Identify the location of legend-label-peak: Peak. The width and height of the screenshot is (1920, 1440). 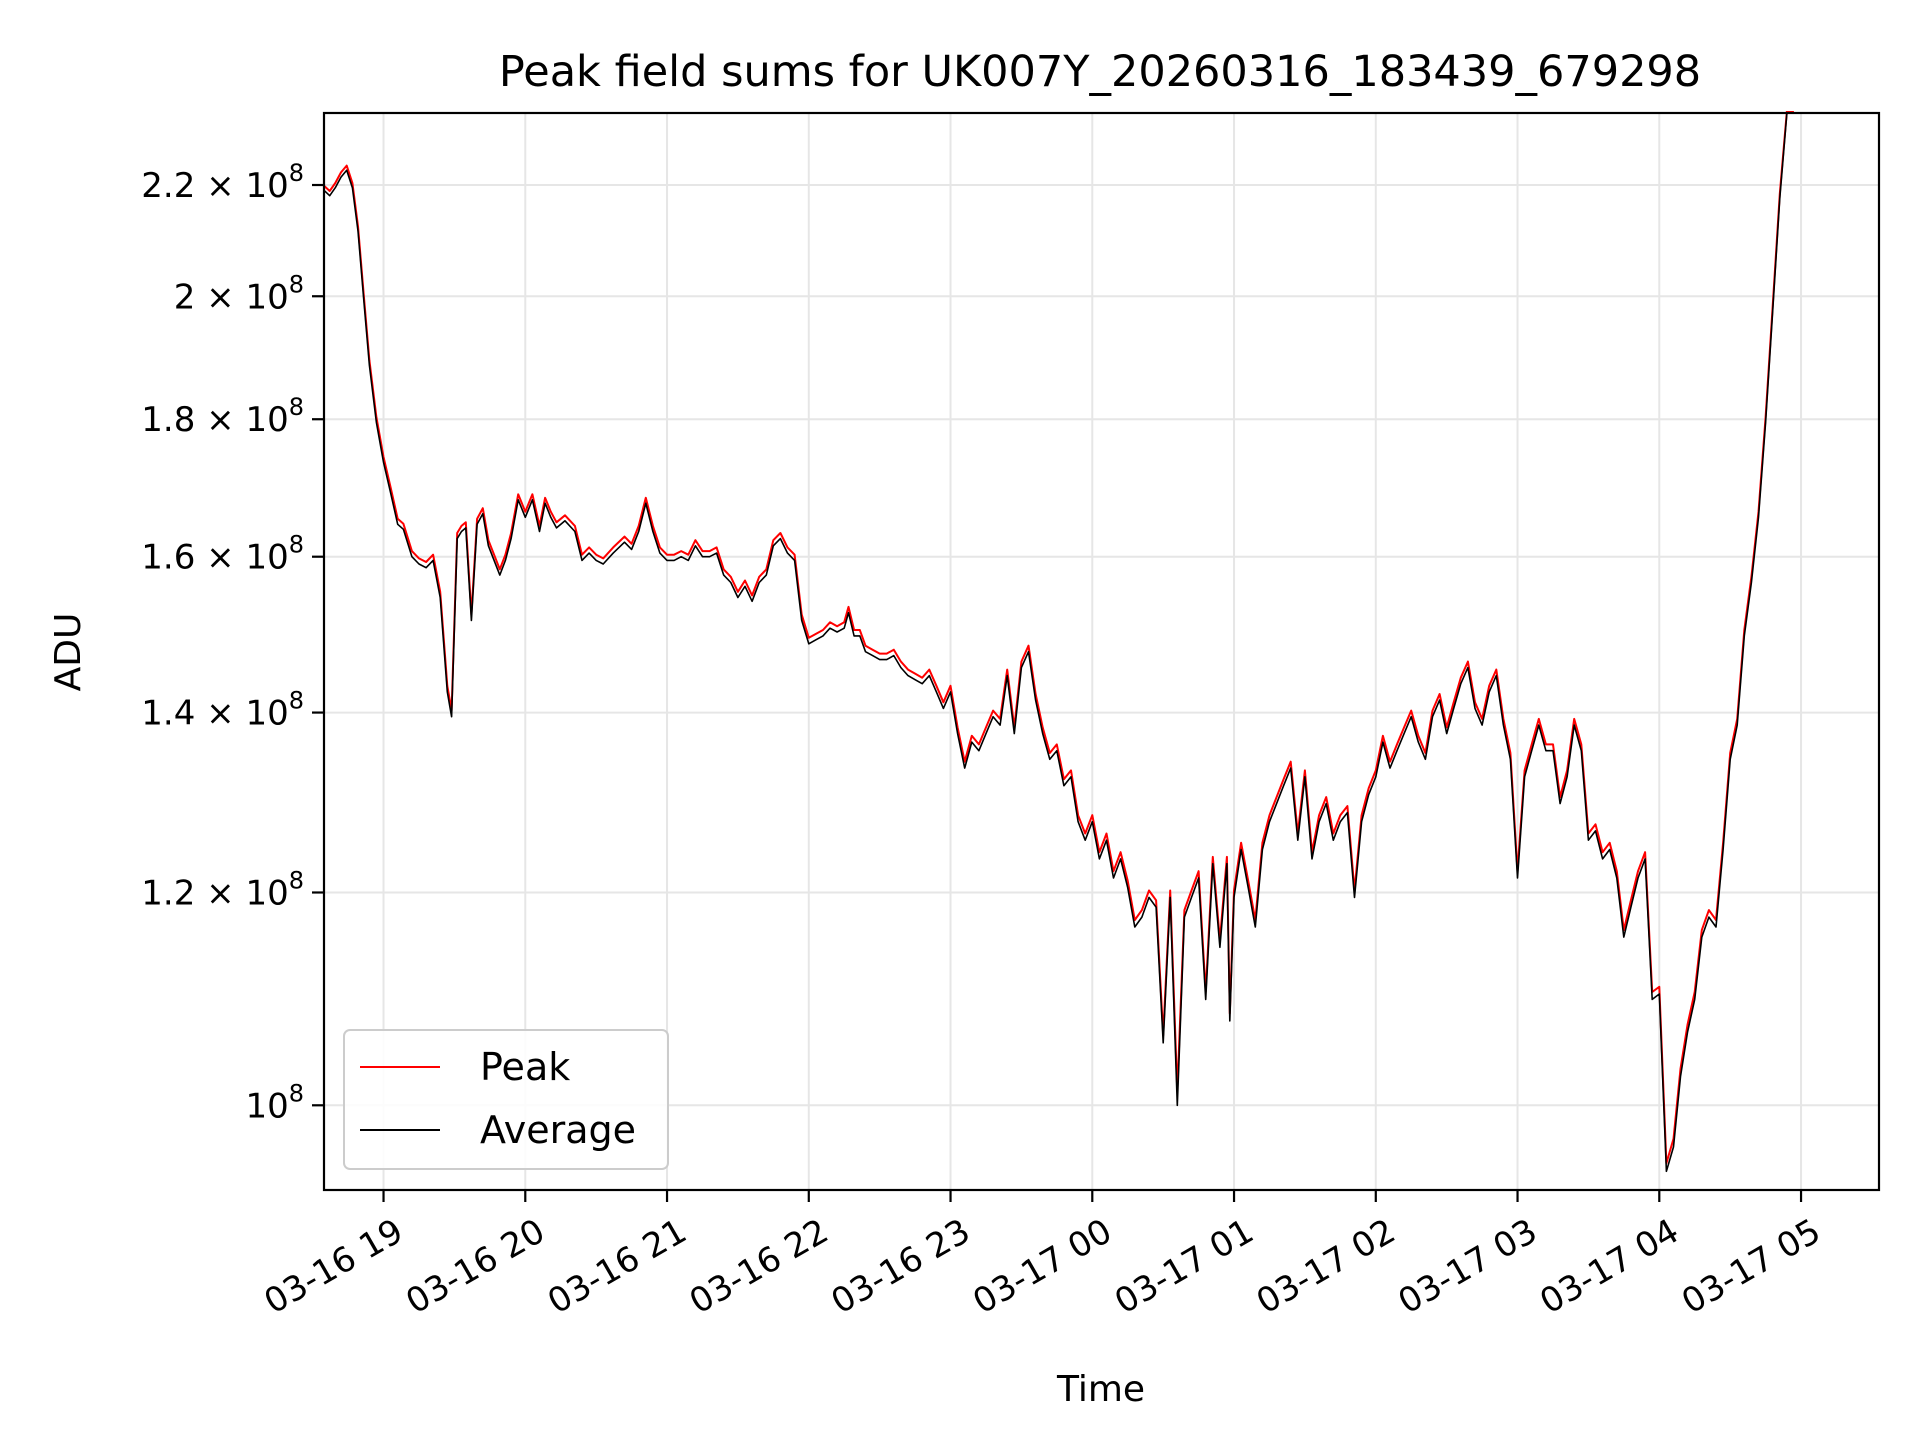
(525, 1067).